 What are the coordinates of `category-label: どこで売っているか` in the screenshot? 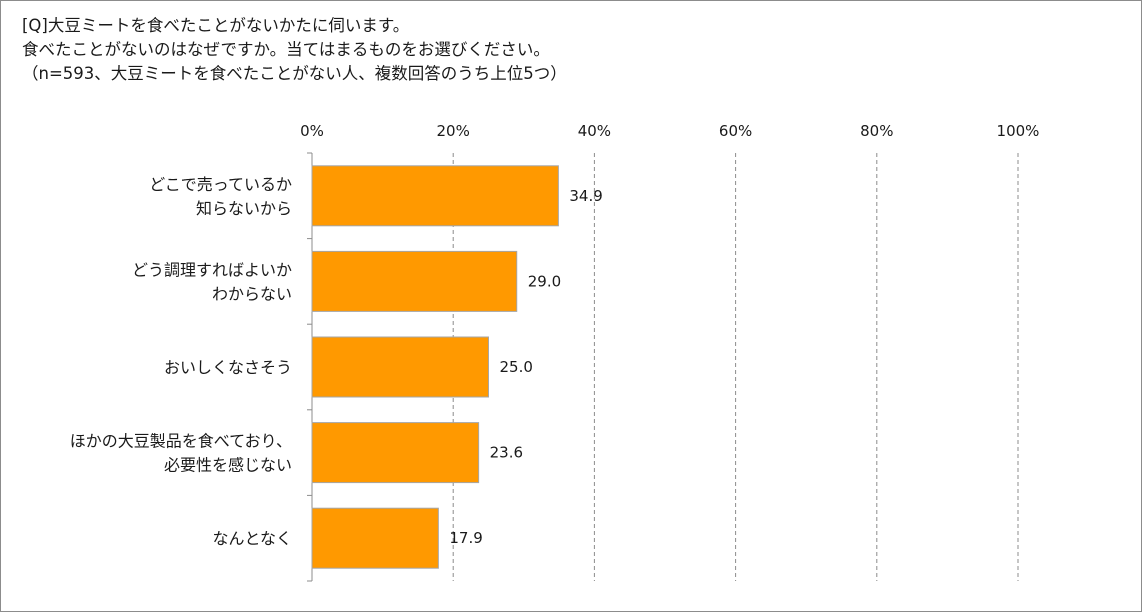 It's located at (220, 184).